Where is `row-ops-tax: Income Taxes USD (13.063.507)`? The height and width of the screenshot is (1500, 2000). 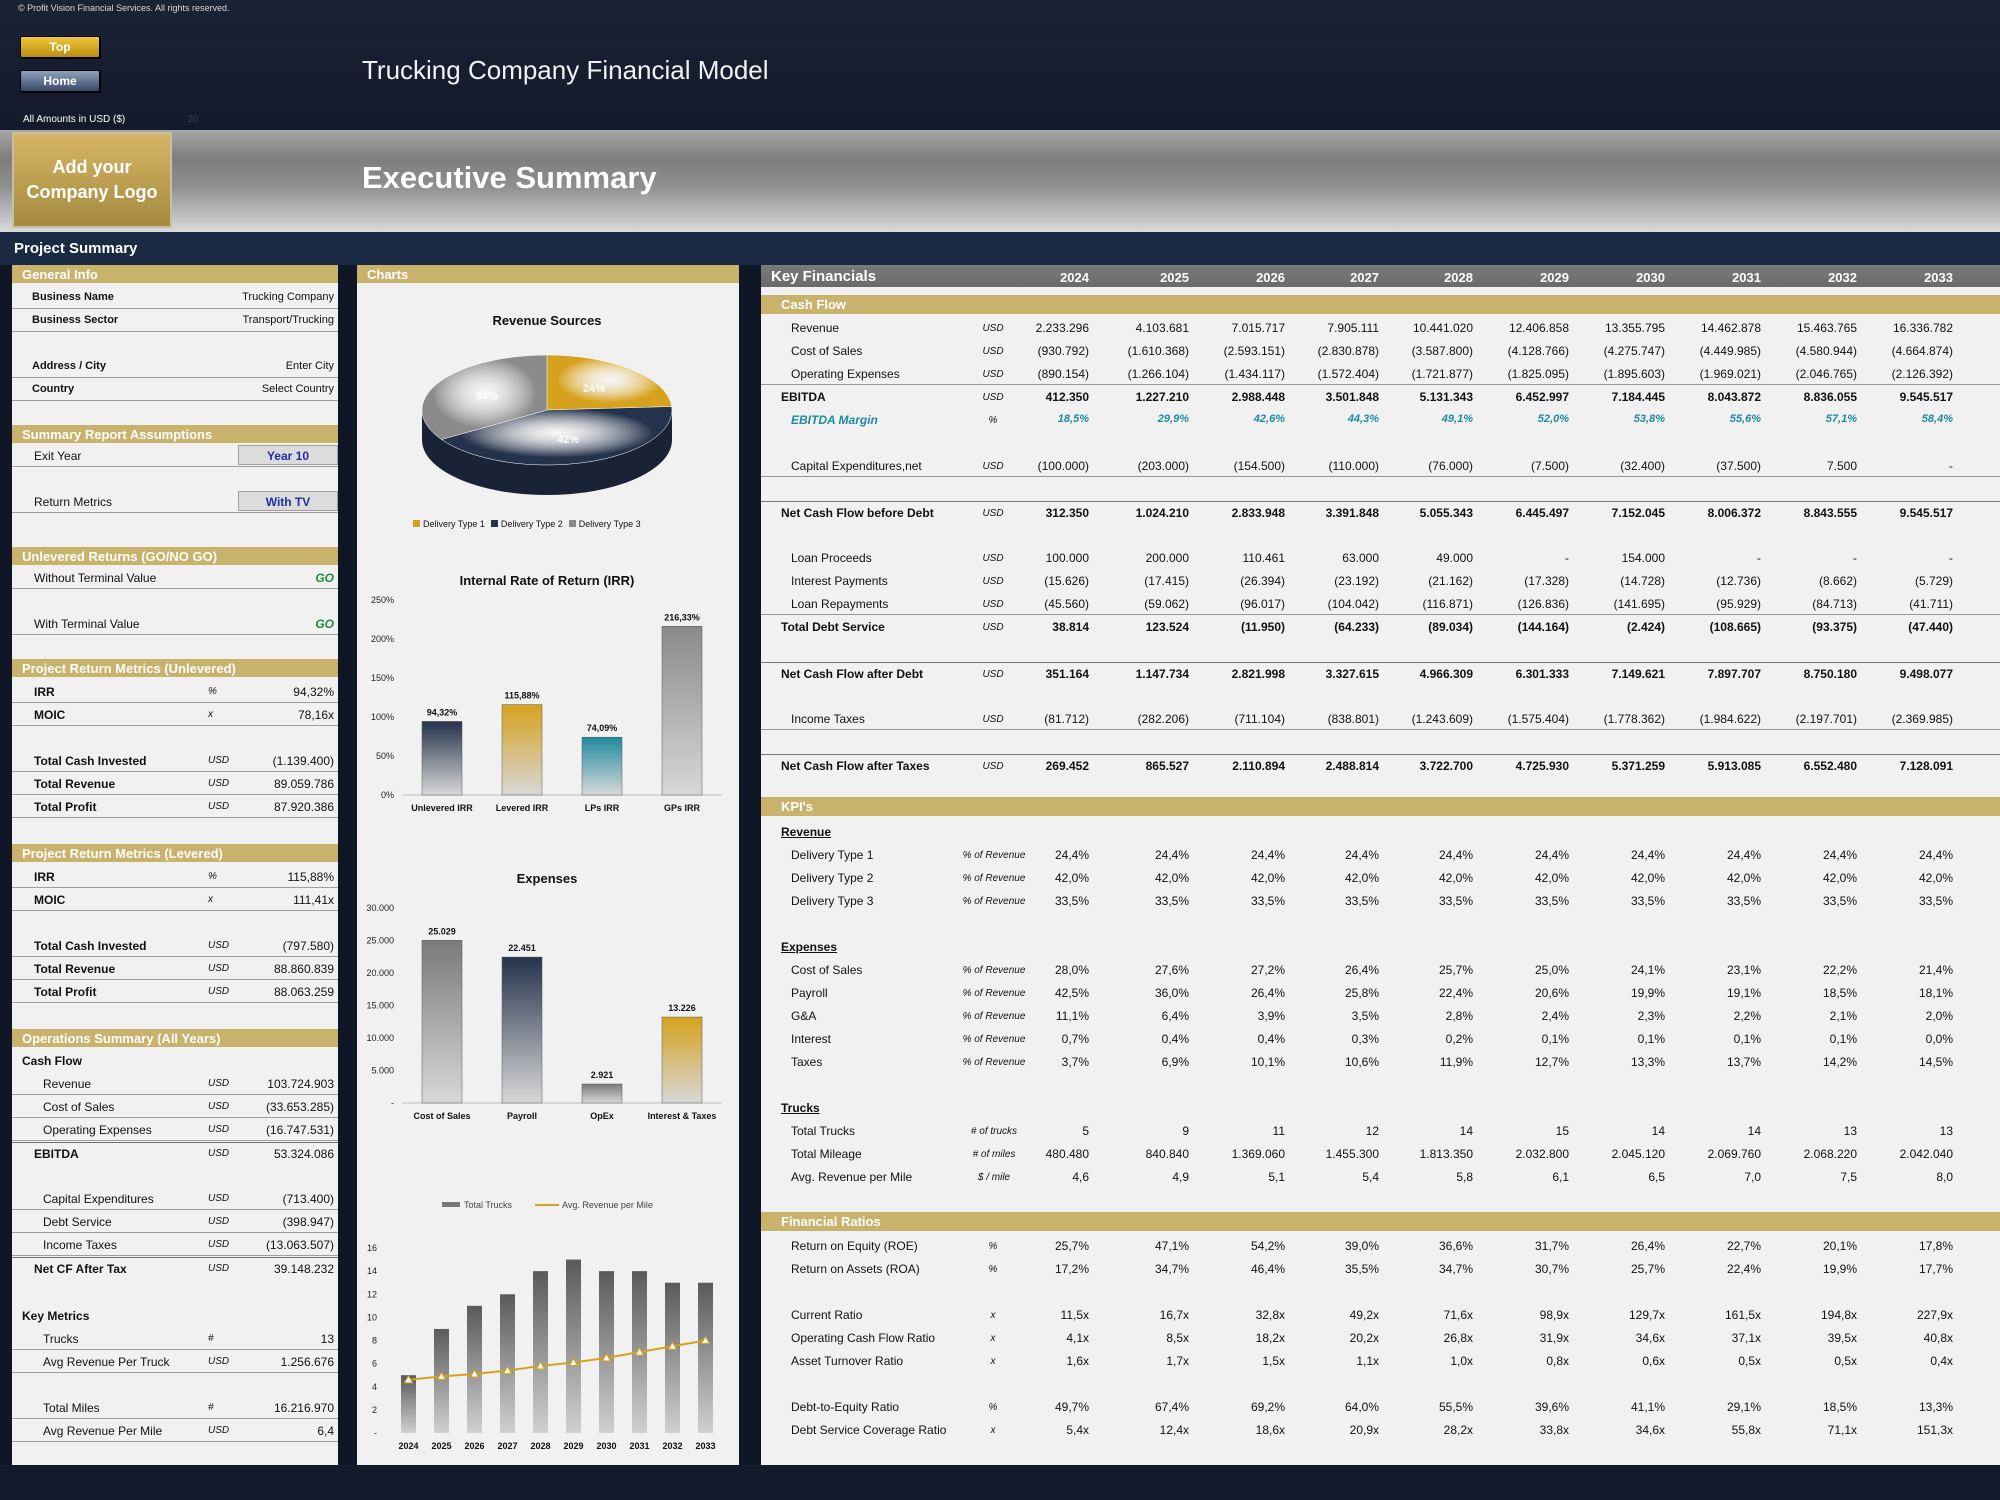 row-ops-tax: Income Taxes USD (13.063.507) is located at coordinates (175, 1245).